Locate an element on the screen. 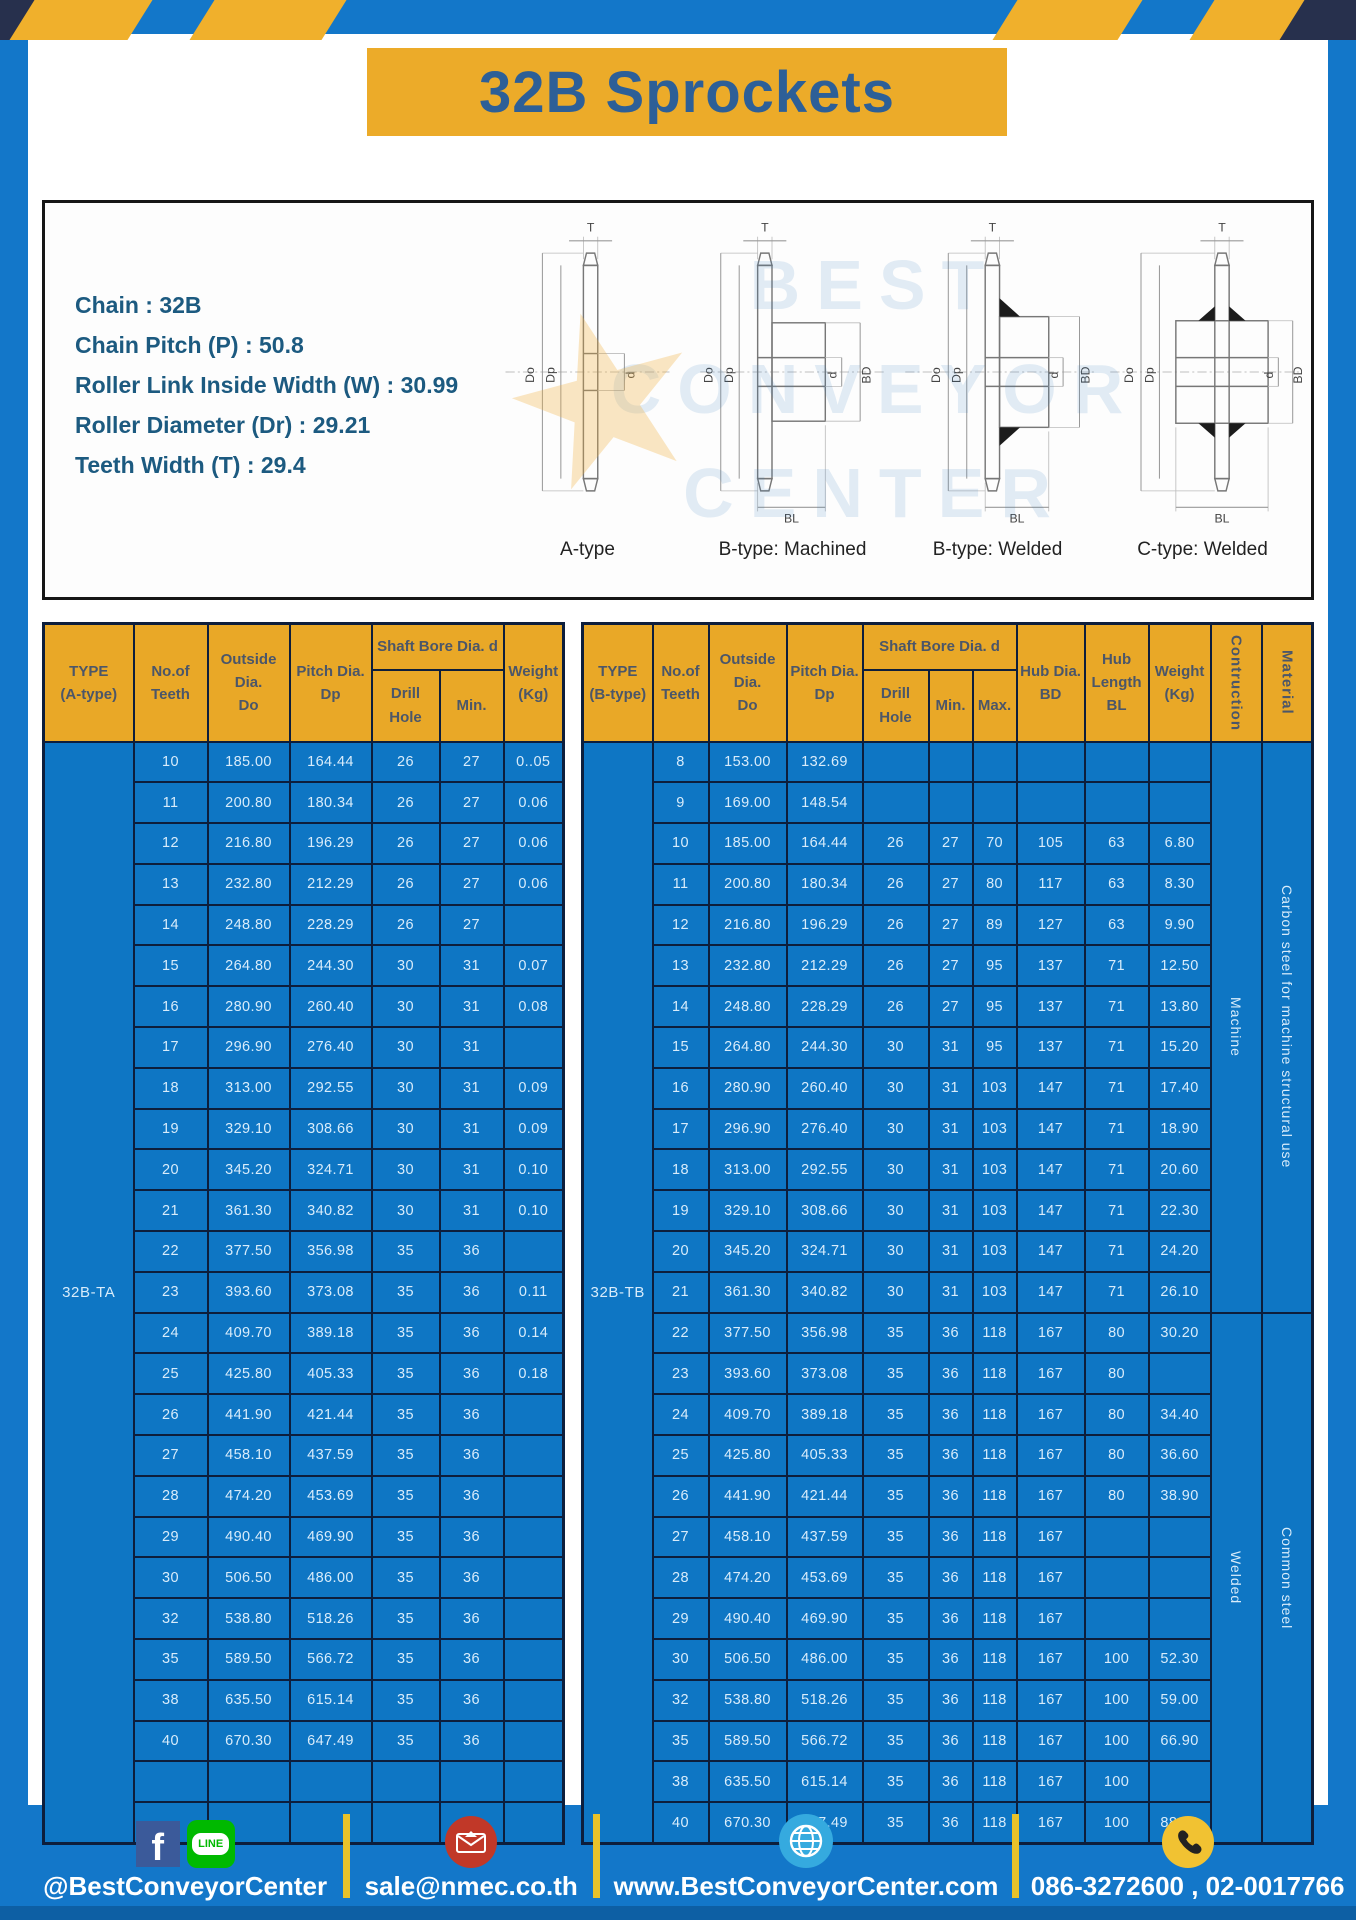 The image size is (1356, 1920). dim-t: T is located at coordinates (993, 228).